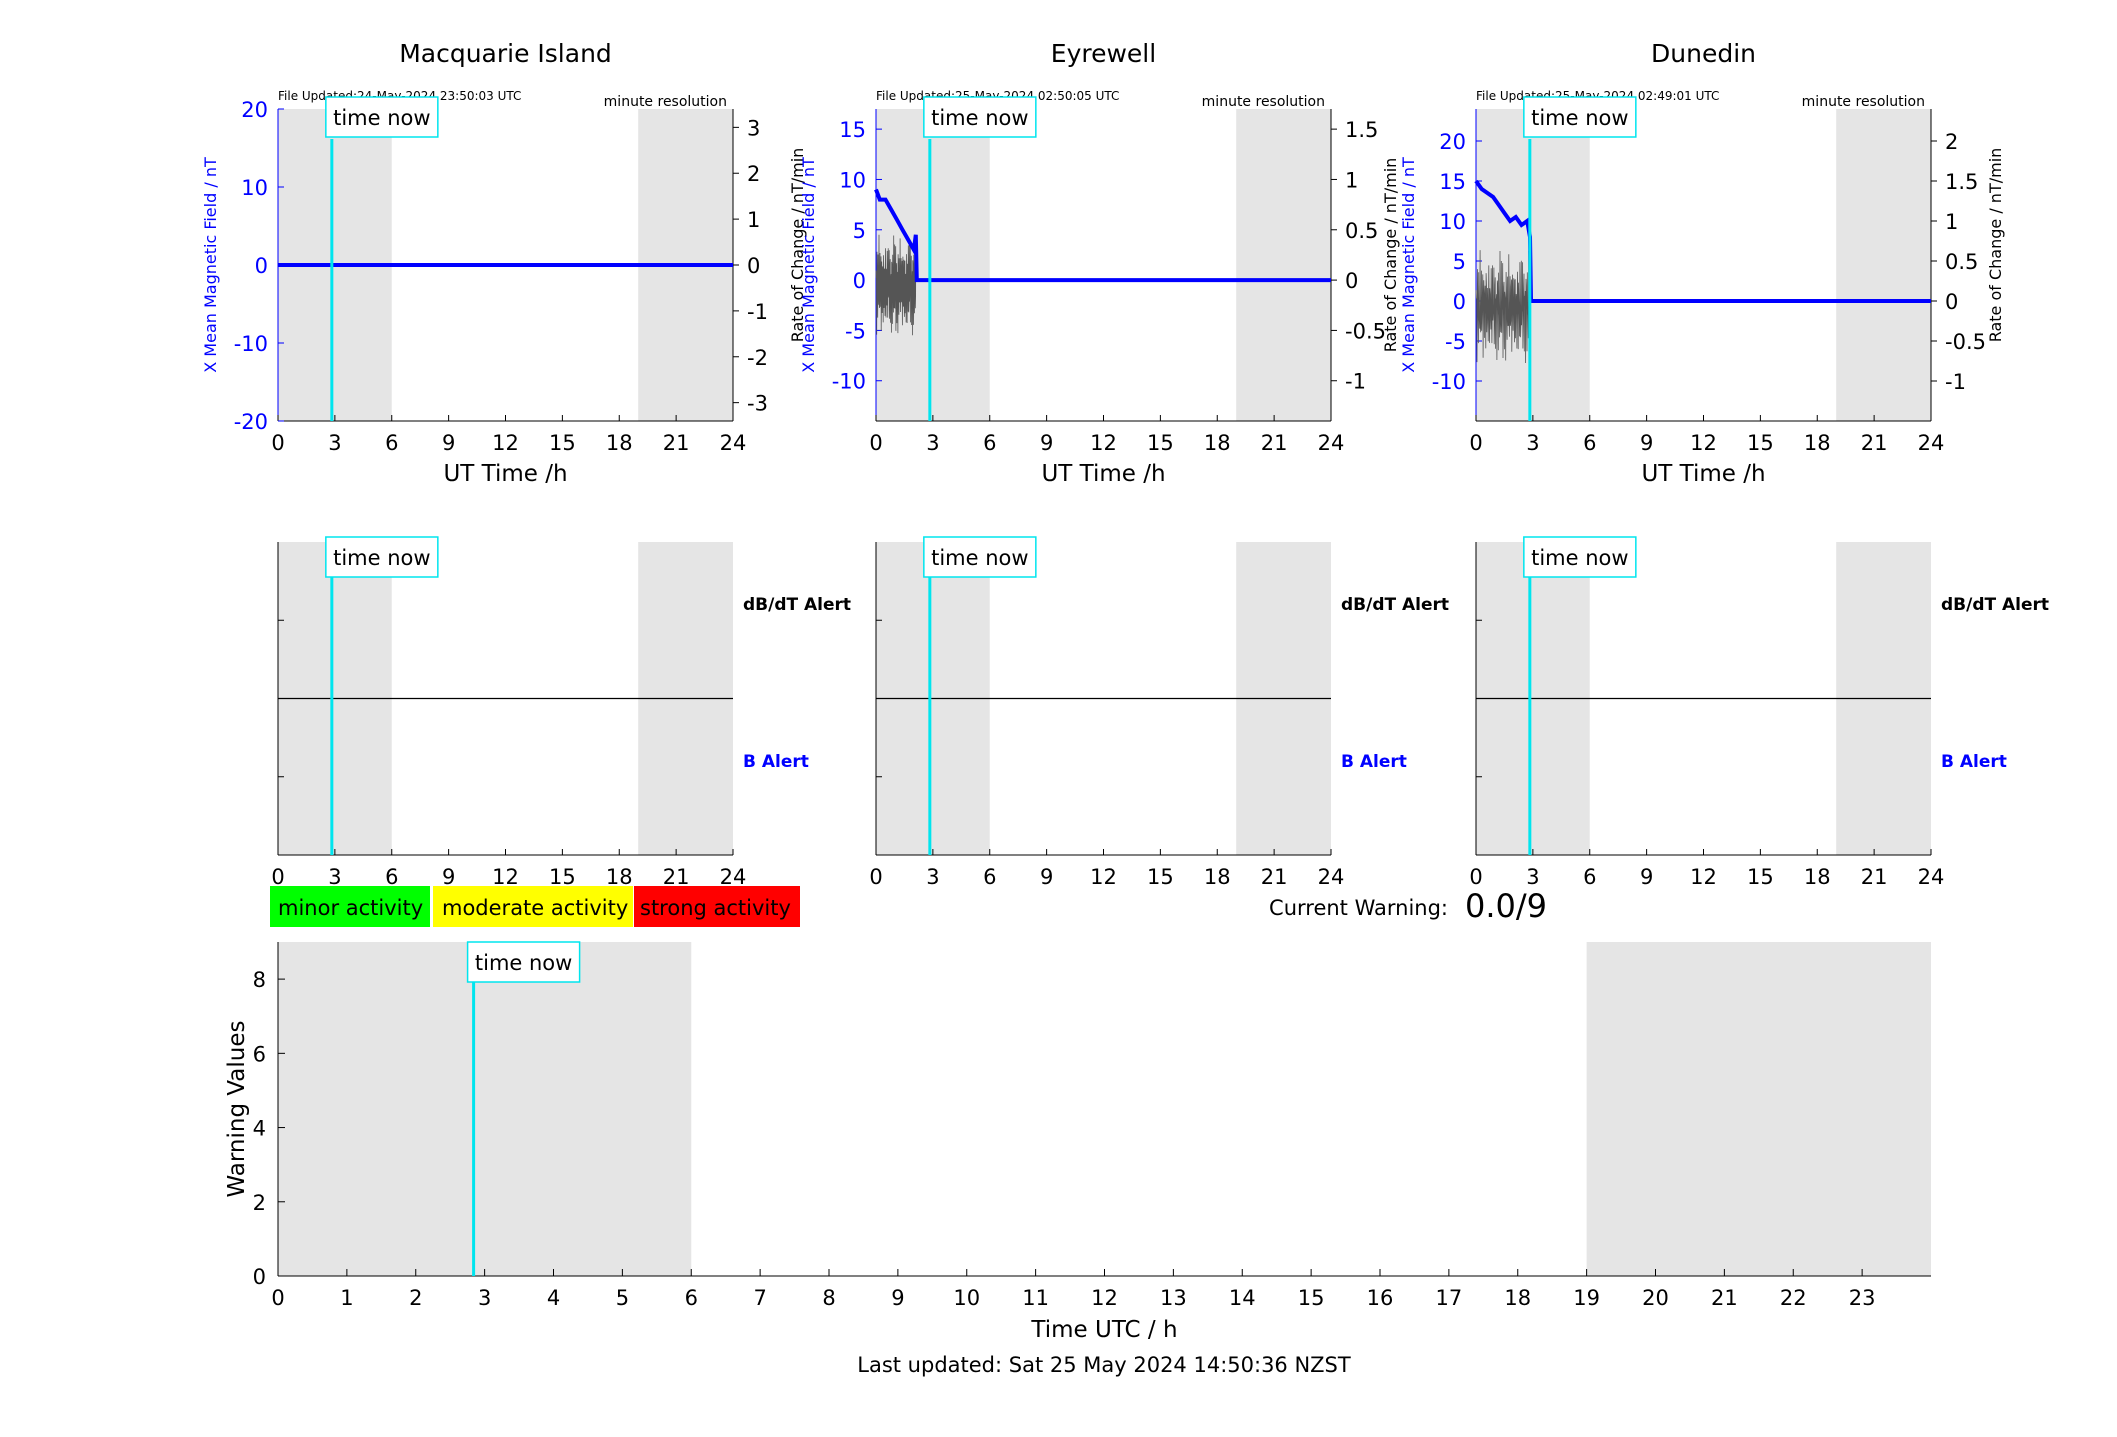 This screenshot has height=1437, width=2117. I want to click on x-tick-label: 22, so click(1793, 1298).